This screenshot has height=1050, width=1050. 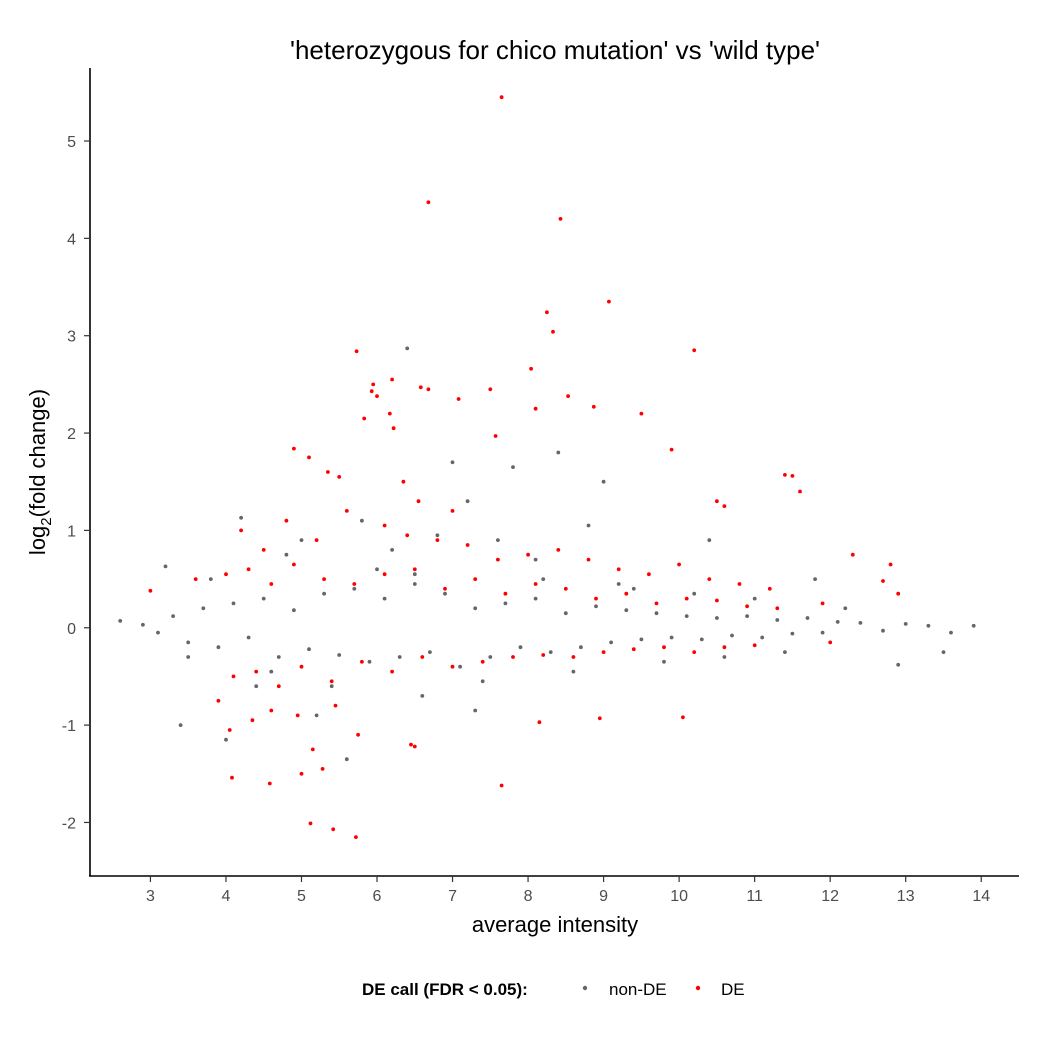 I want to click on y-tick-label: -1, so click(x=69, y=726).